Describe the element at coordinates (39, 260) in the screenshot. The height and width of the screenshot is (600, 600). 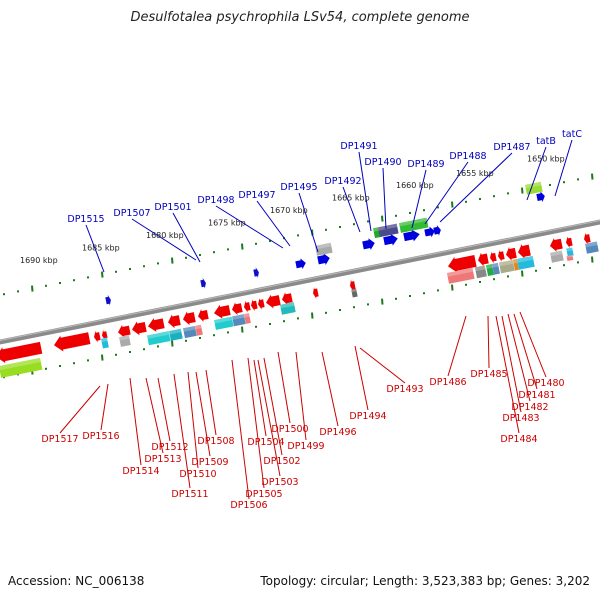
I see `tick-label: 1690 kbp` at that location.